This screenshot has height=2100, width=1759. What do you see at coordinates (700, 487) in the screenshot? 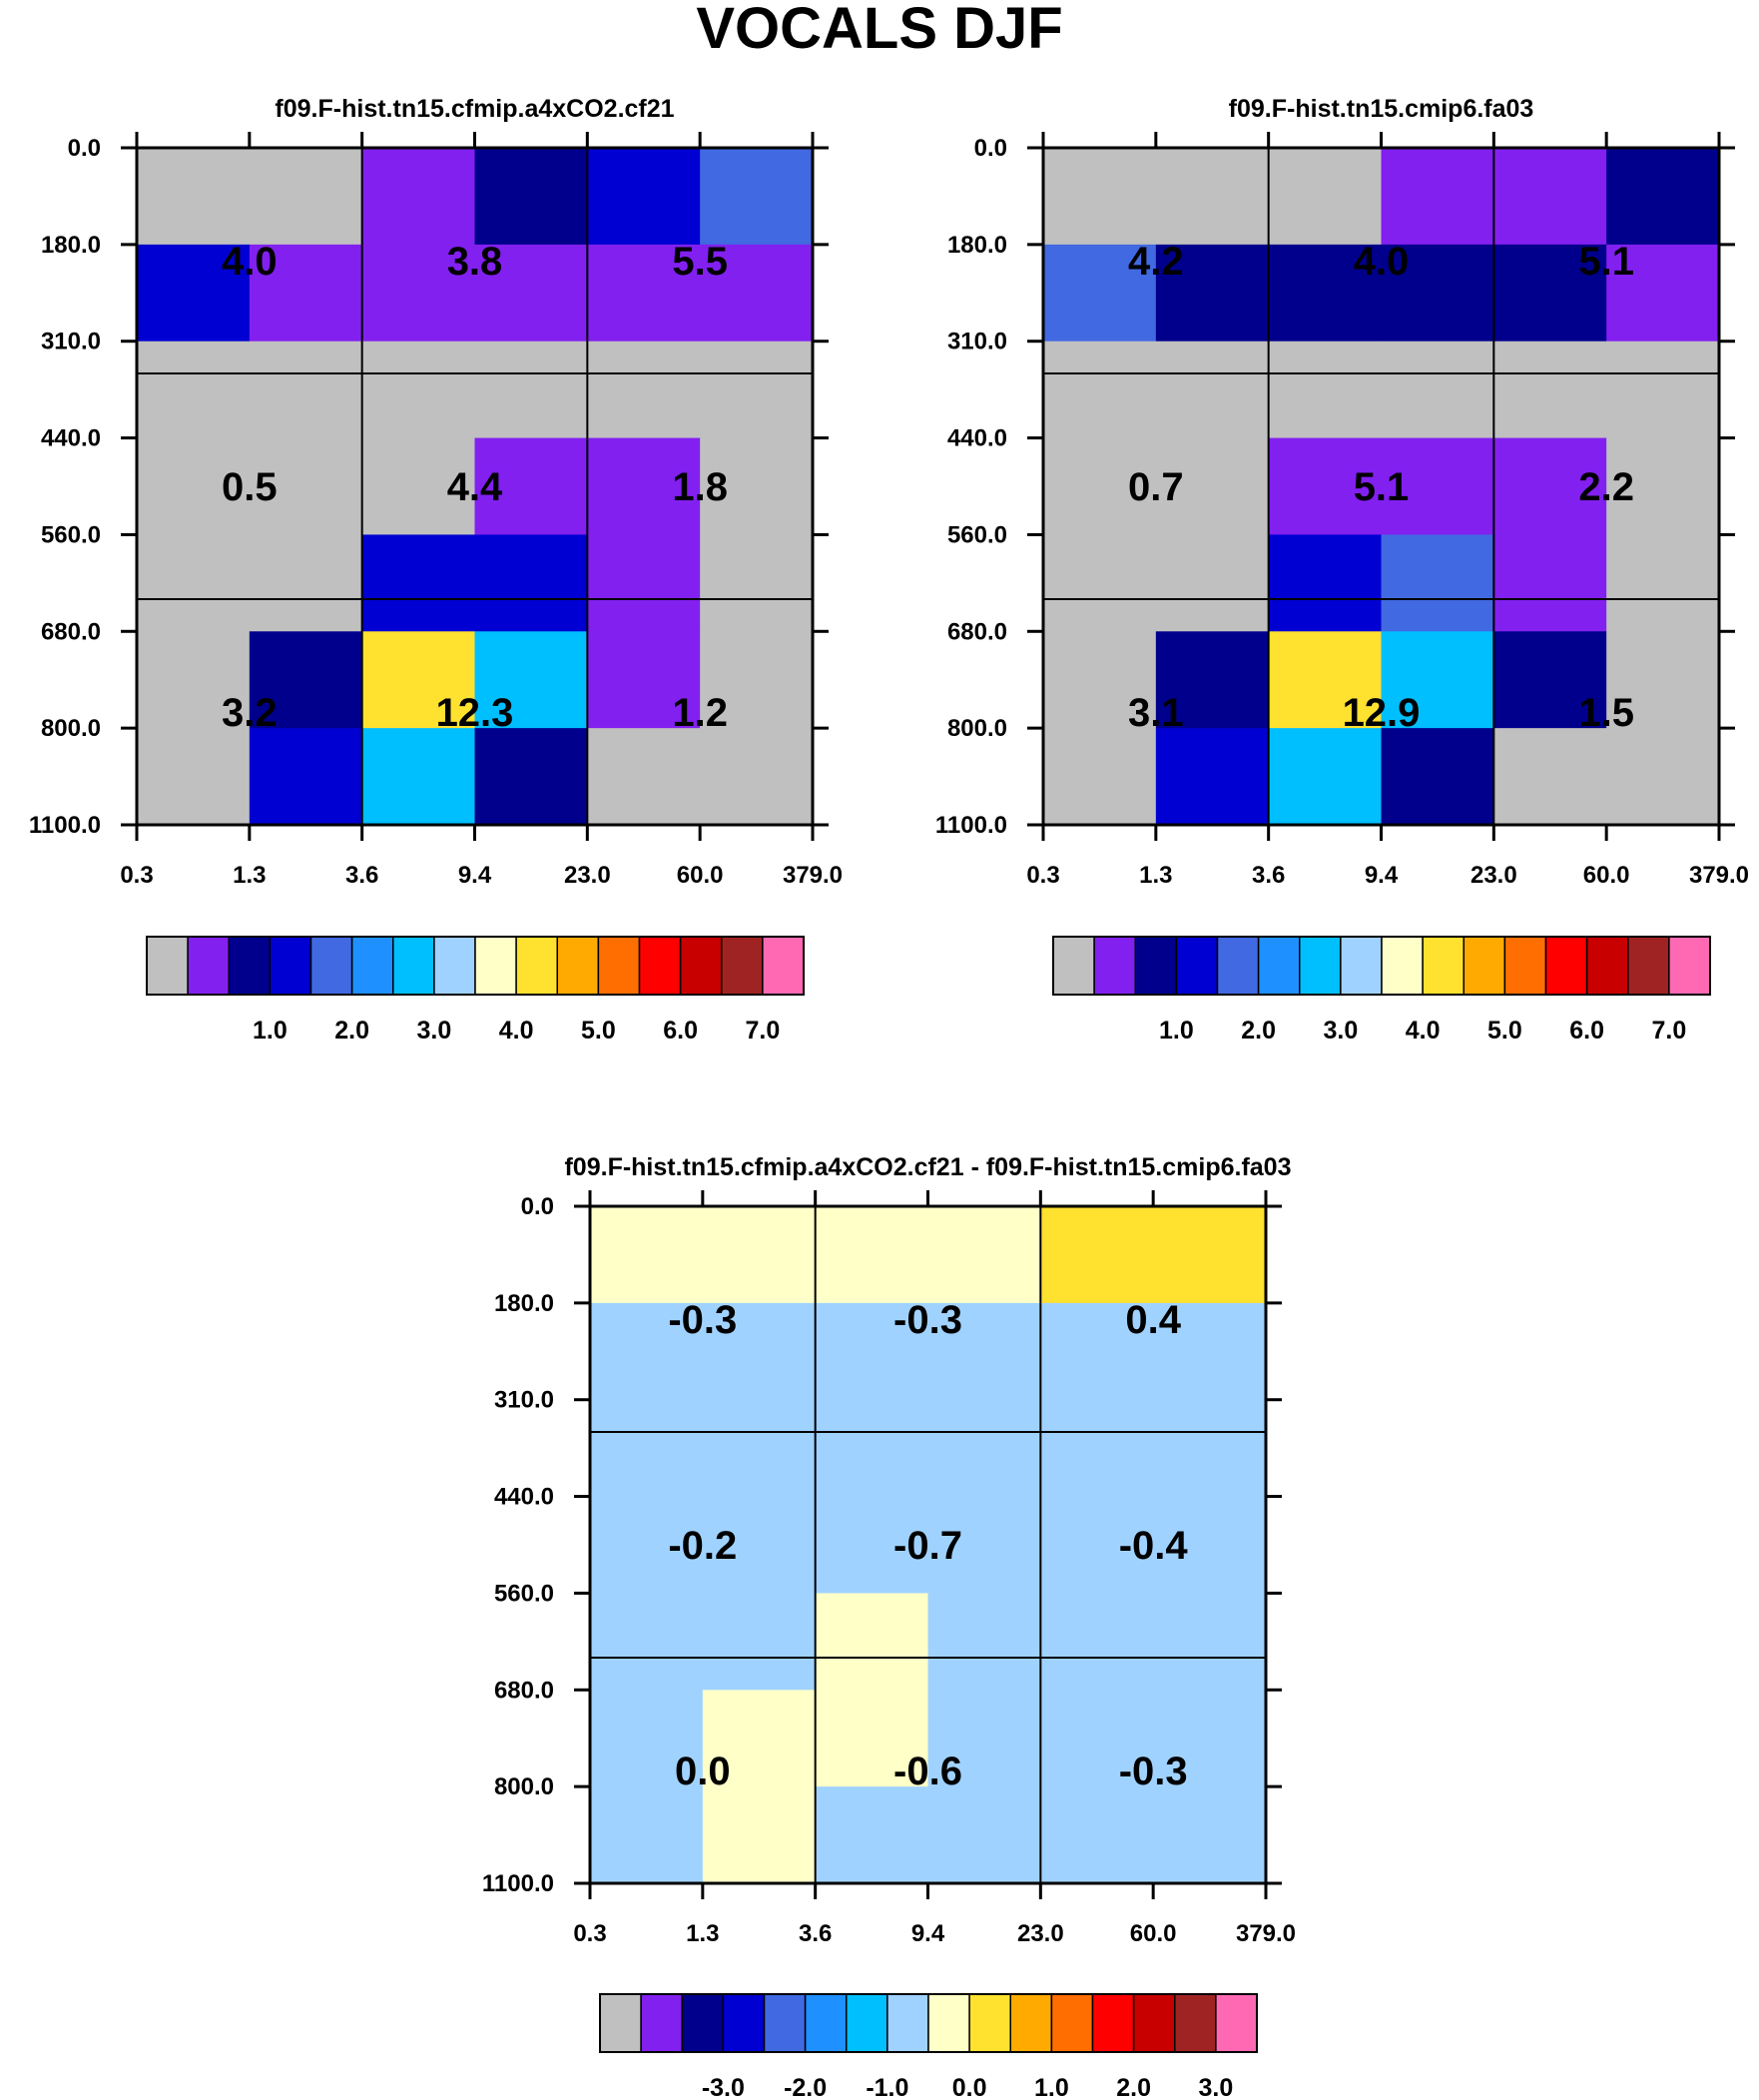
I see `box-value-label: 1.8` at bounding box center [700, 487].